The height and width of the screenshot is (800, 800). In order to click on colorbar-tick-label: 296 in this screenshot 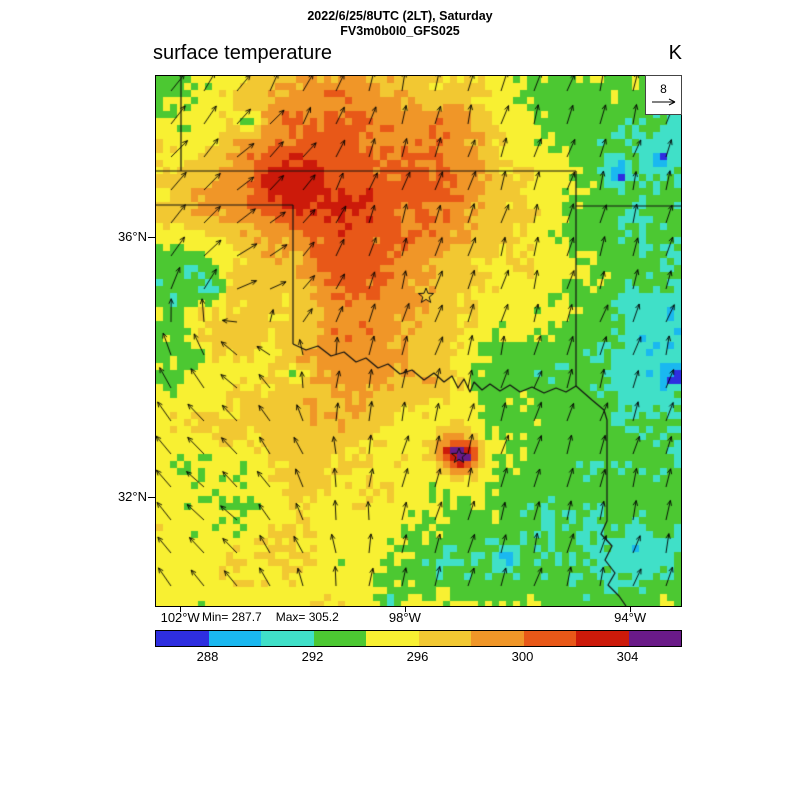, I will do `click(417, 656)`.